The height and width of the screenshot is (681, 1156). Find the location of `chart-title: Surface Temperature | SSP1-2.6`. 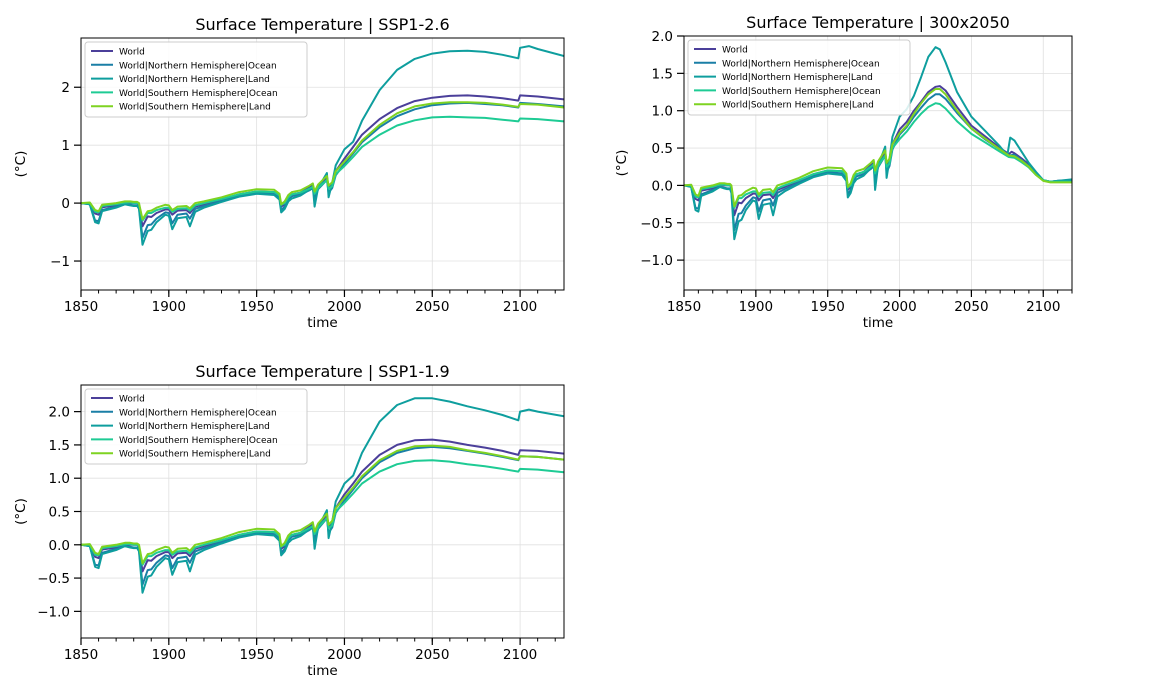

chart-title: Surface Temperature | SSP1-2.6 is located at coordinates (322, 24).